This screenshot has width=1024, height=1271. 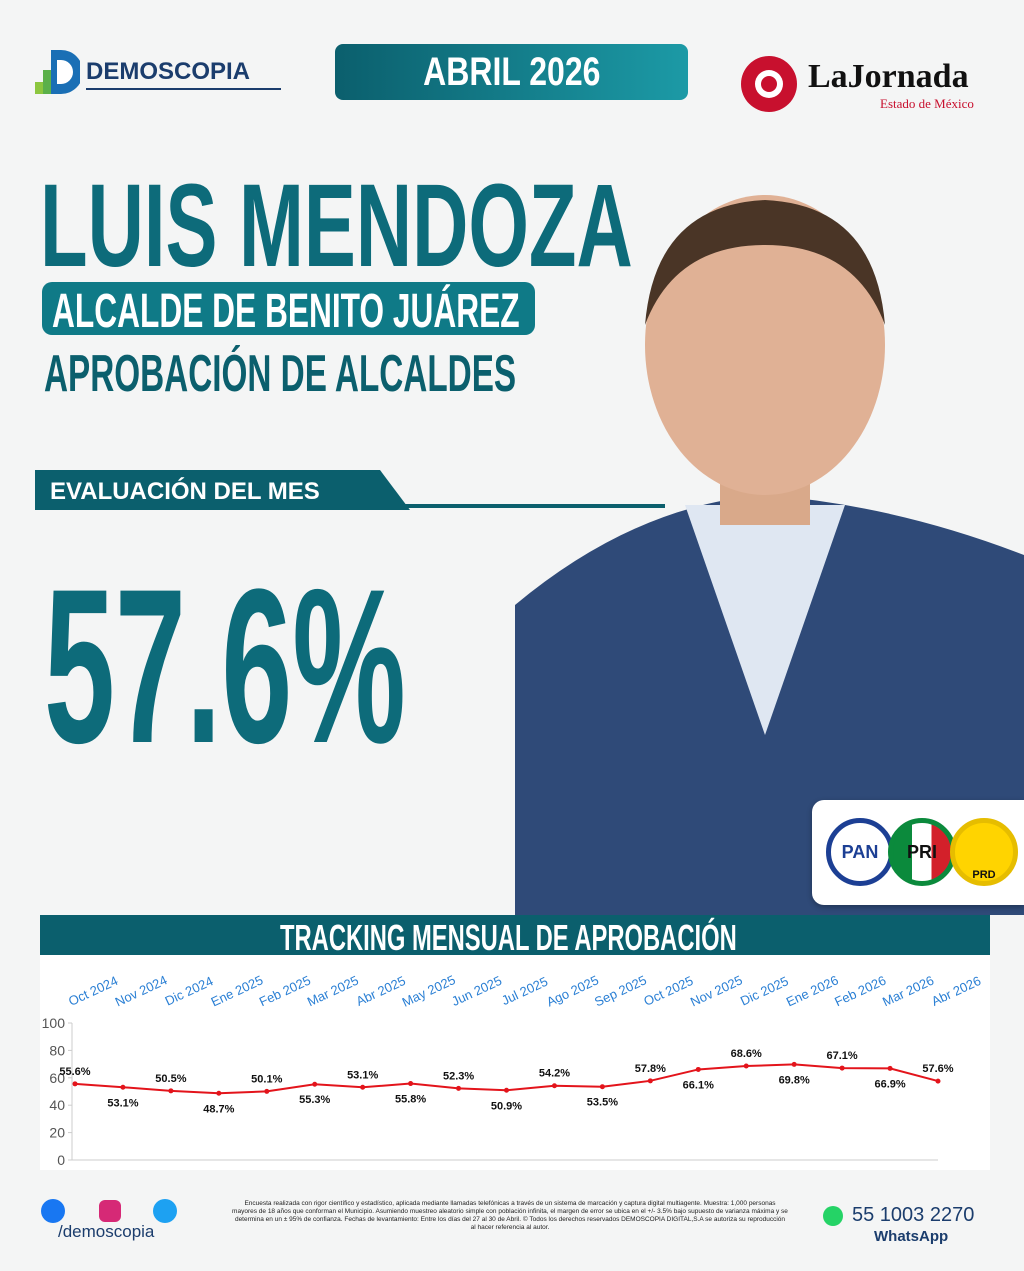 What do you see at coordinates (280, 374) in the screenshot?
I see `subtitle: APROBACIÓN DE ALCALDES` at bounding box center [280, 374].